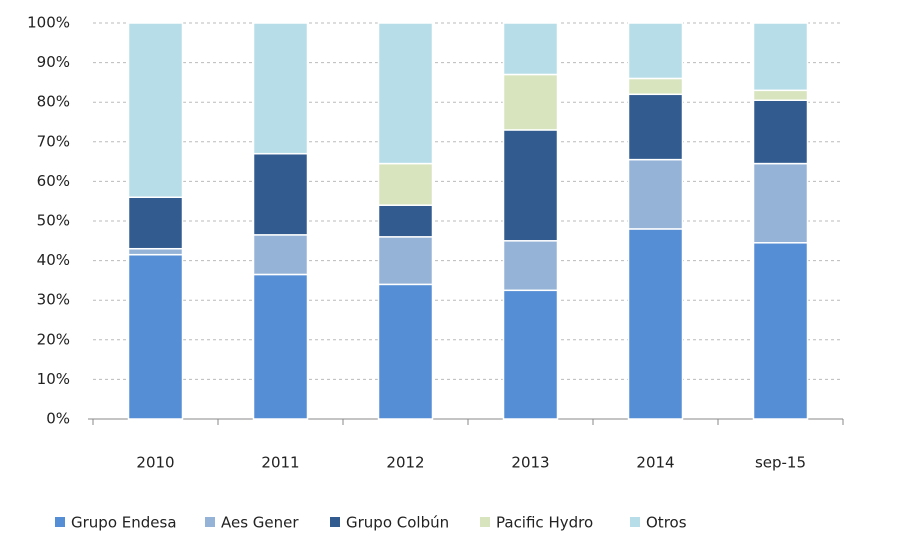 This screenshot has height=540, width=899. I want to click on legend-label: Aes Gener, so click(260, 523).